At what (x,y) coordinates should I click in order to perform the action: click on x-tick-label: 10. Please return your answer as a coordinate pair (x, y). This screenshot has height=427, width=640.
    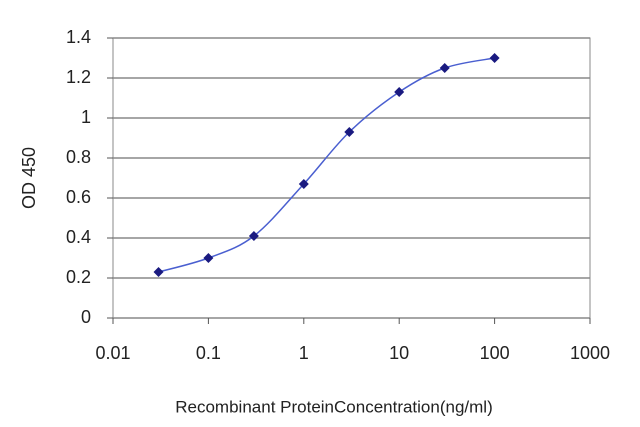
    Looking at the image, I should click on (399, 353).